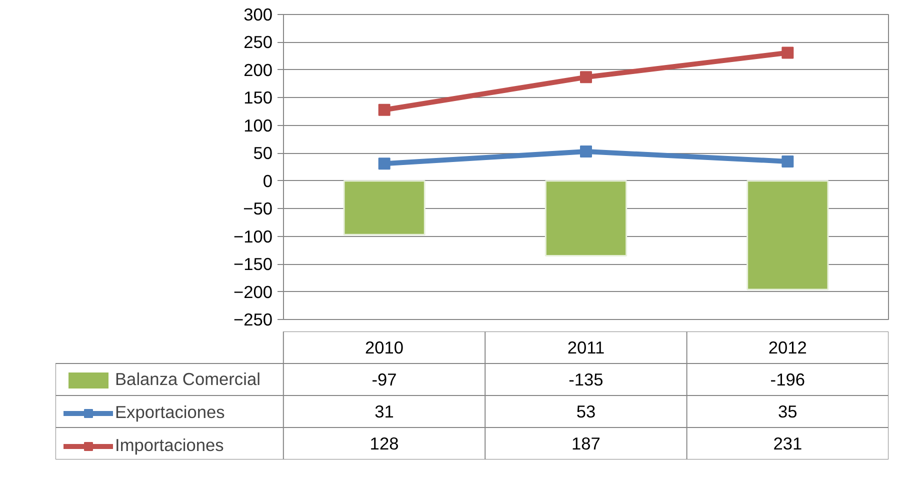  What do you see at coordinates (787, 348) in the screenshot?
I see `x-tick-label: 2012` at bounding box center [787, 348].